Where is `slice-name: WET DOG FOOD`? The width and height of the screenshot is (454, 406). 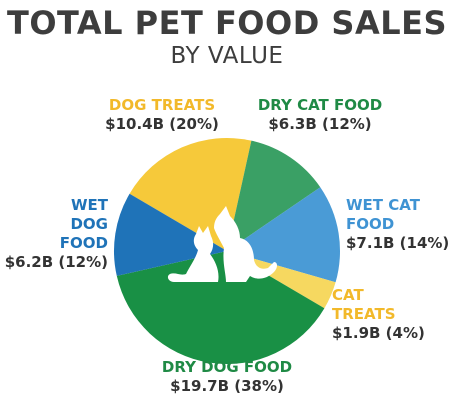
slice-name: WET DOG FOOD is located at coordinates (83, 224).